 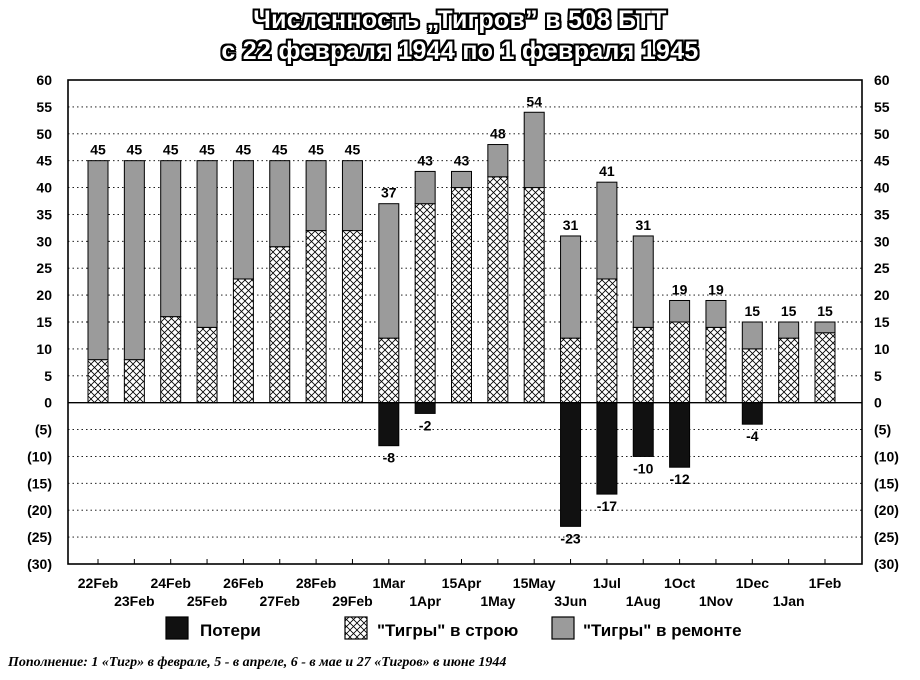 I want to click on loss-data-label: -8, so click(x=389, y=458).